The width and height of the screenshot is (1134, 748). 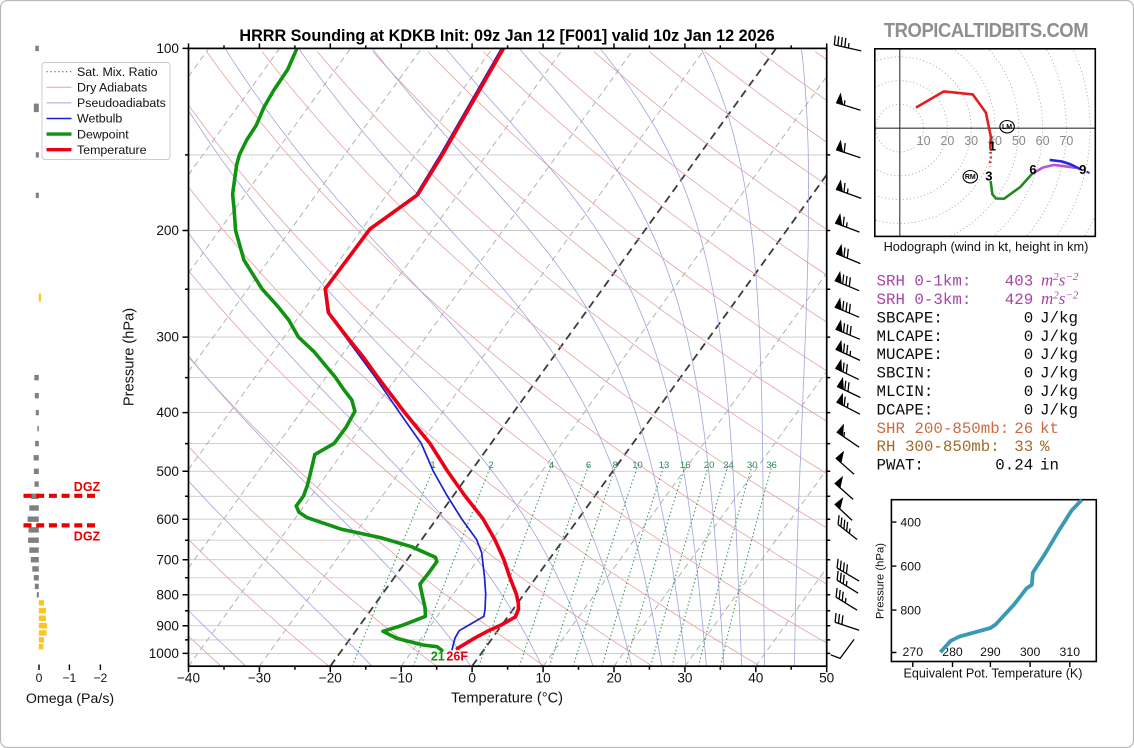 I want to click on svg-text: 3, so click(x=988, y=175).